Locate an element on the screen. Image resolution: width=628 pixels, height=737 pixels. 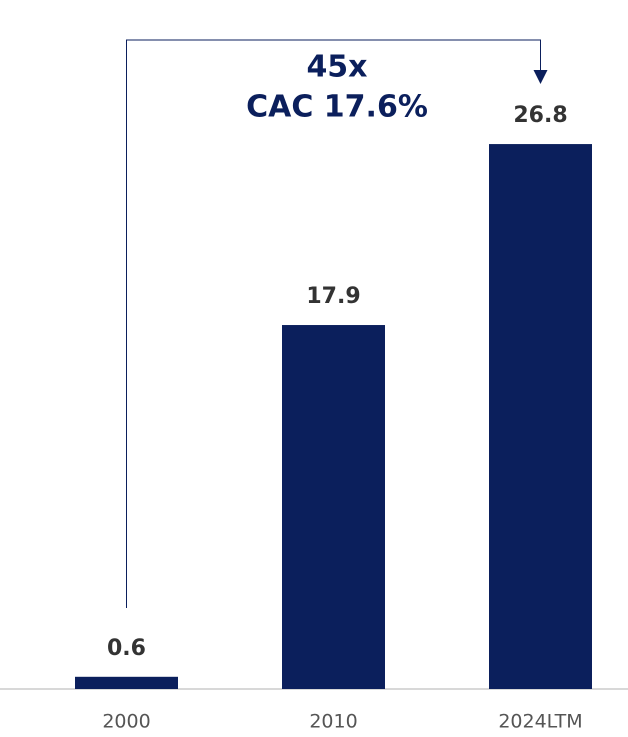
arrowhead is located at coordinates (540, 77).